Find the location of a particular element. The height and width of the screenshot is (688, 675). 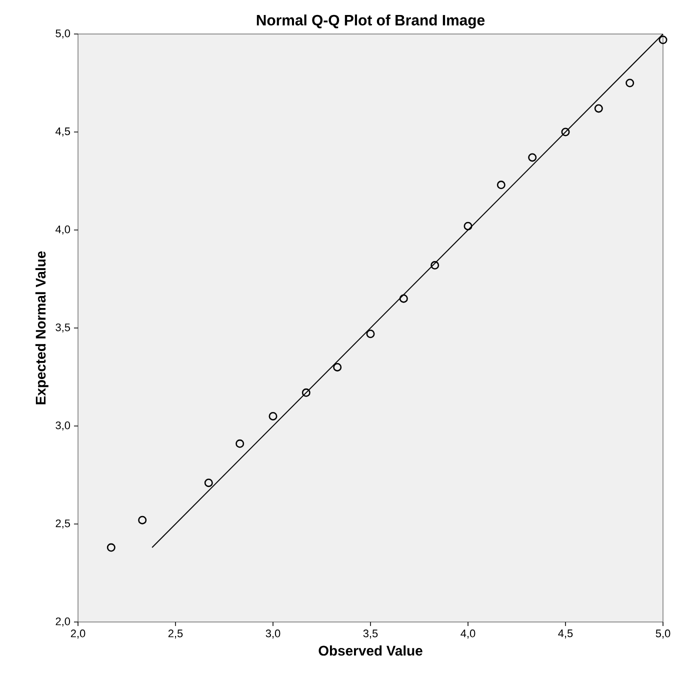

y-tick-label: 3,0 is located at coordinates (63, 426).